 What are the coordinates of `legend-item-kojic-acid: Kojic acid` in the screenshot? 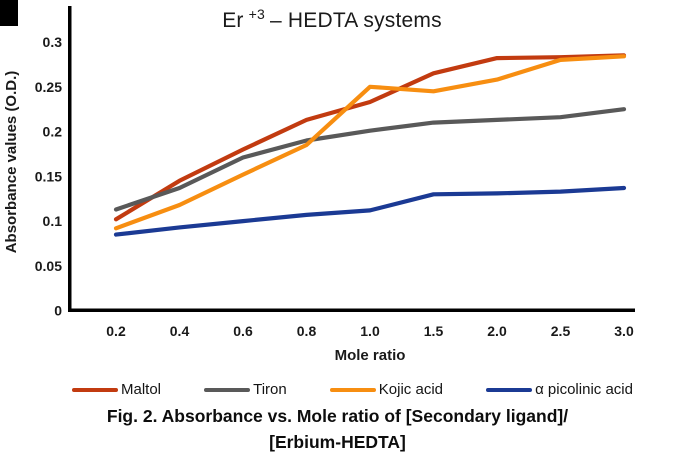 It's located at (386, 389).